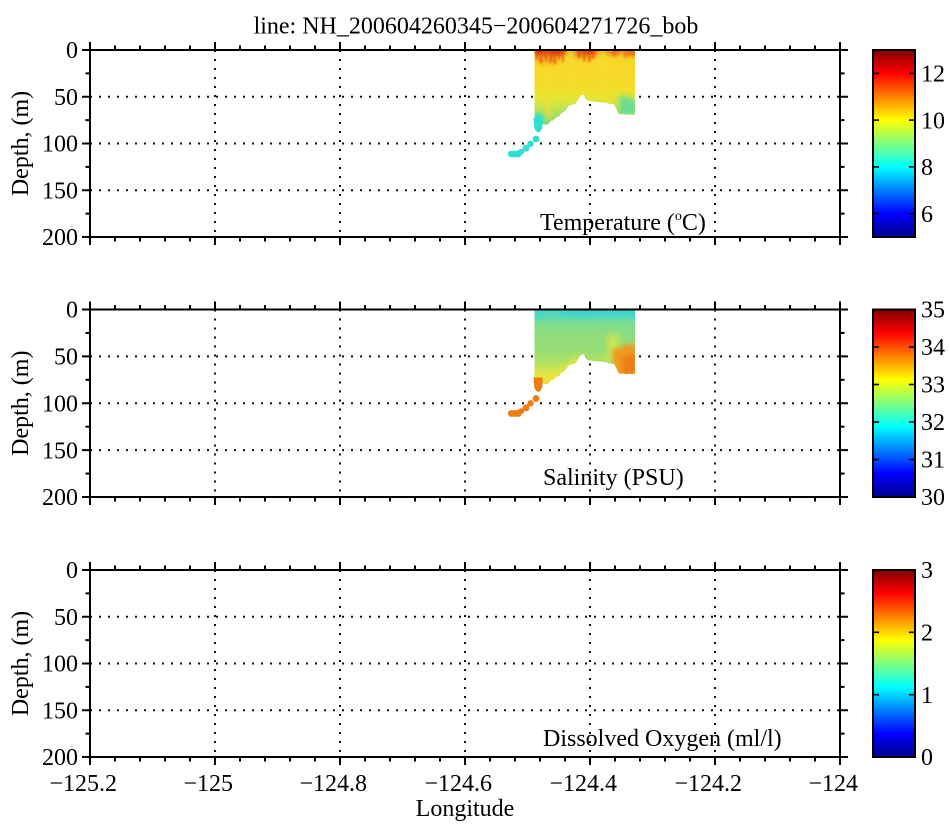 This screenshot has width=950, height=826. Describe the element at coordinates (933, 386) in the screenshot. I see `svg-text: 33` at that location.